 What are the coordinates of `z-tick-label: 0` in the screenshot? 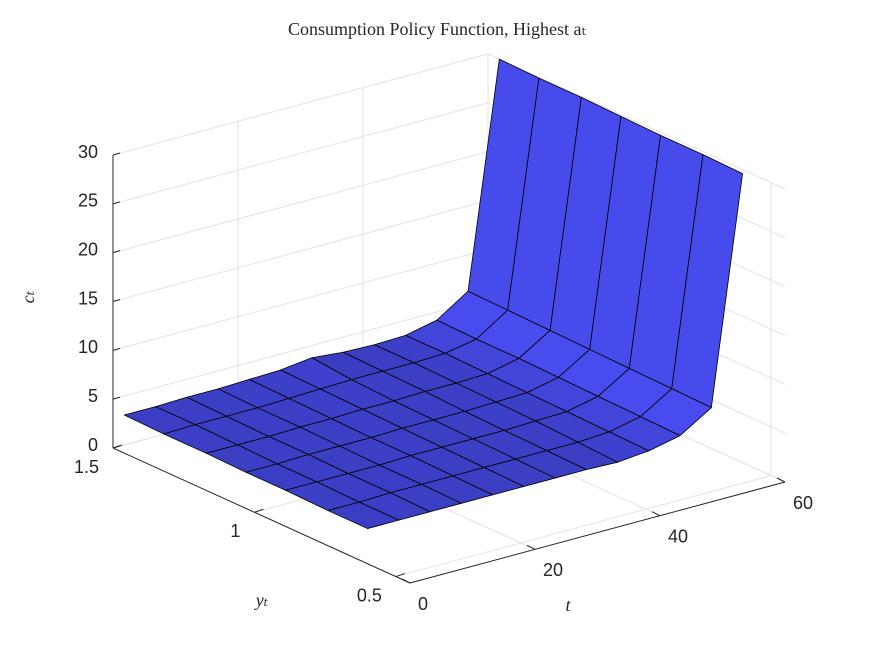 It's located at (93, 445).